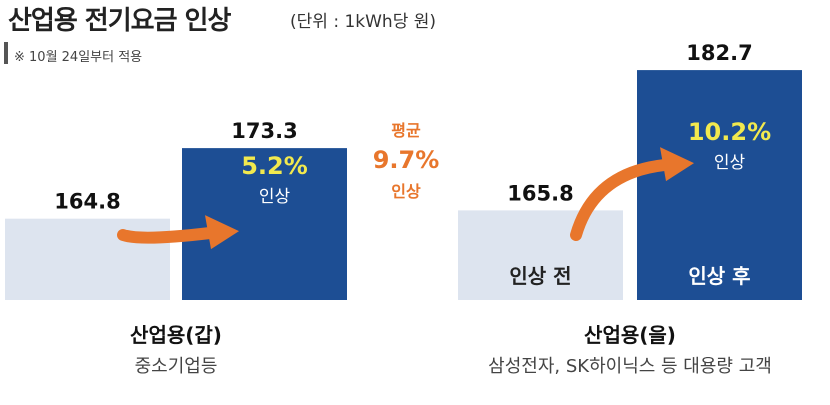 The height and width of the screenshot is (405, 830). What do you see at coordinates (719, 53) in the screenshot?
I see `value-label-1-1: 182.7` at bounding box center [719, 53].